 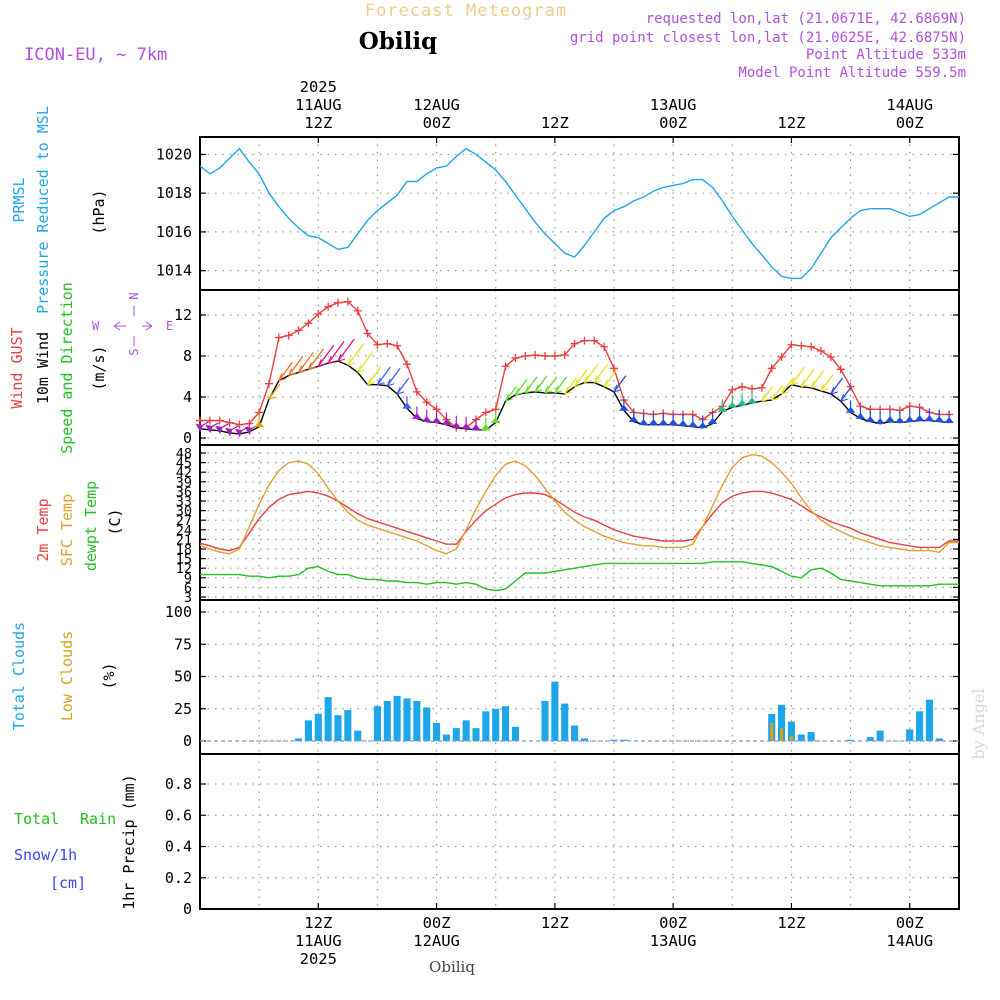 I want to click on ytick-label: 50, so click(x=183, y=677).